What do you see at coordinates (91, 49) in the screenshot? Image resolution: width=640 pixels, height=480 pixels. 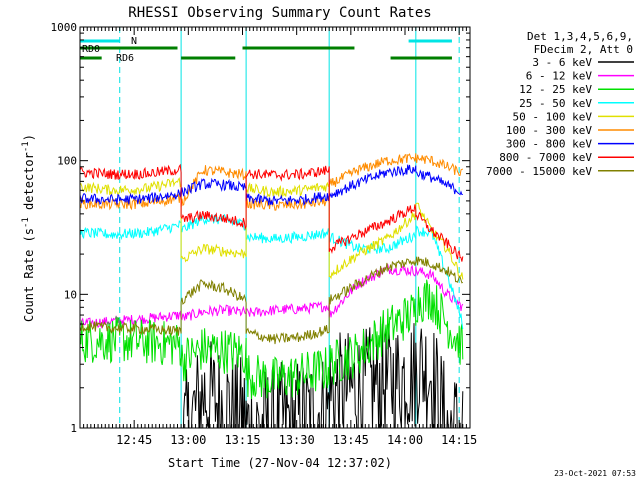 I see `rd0-flag-label: RD0` at bounding box center [91, 49].